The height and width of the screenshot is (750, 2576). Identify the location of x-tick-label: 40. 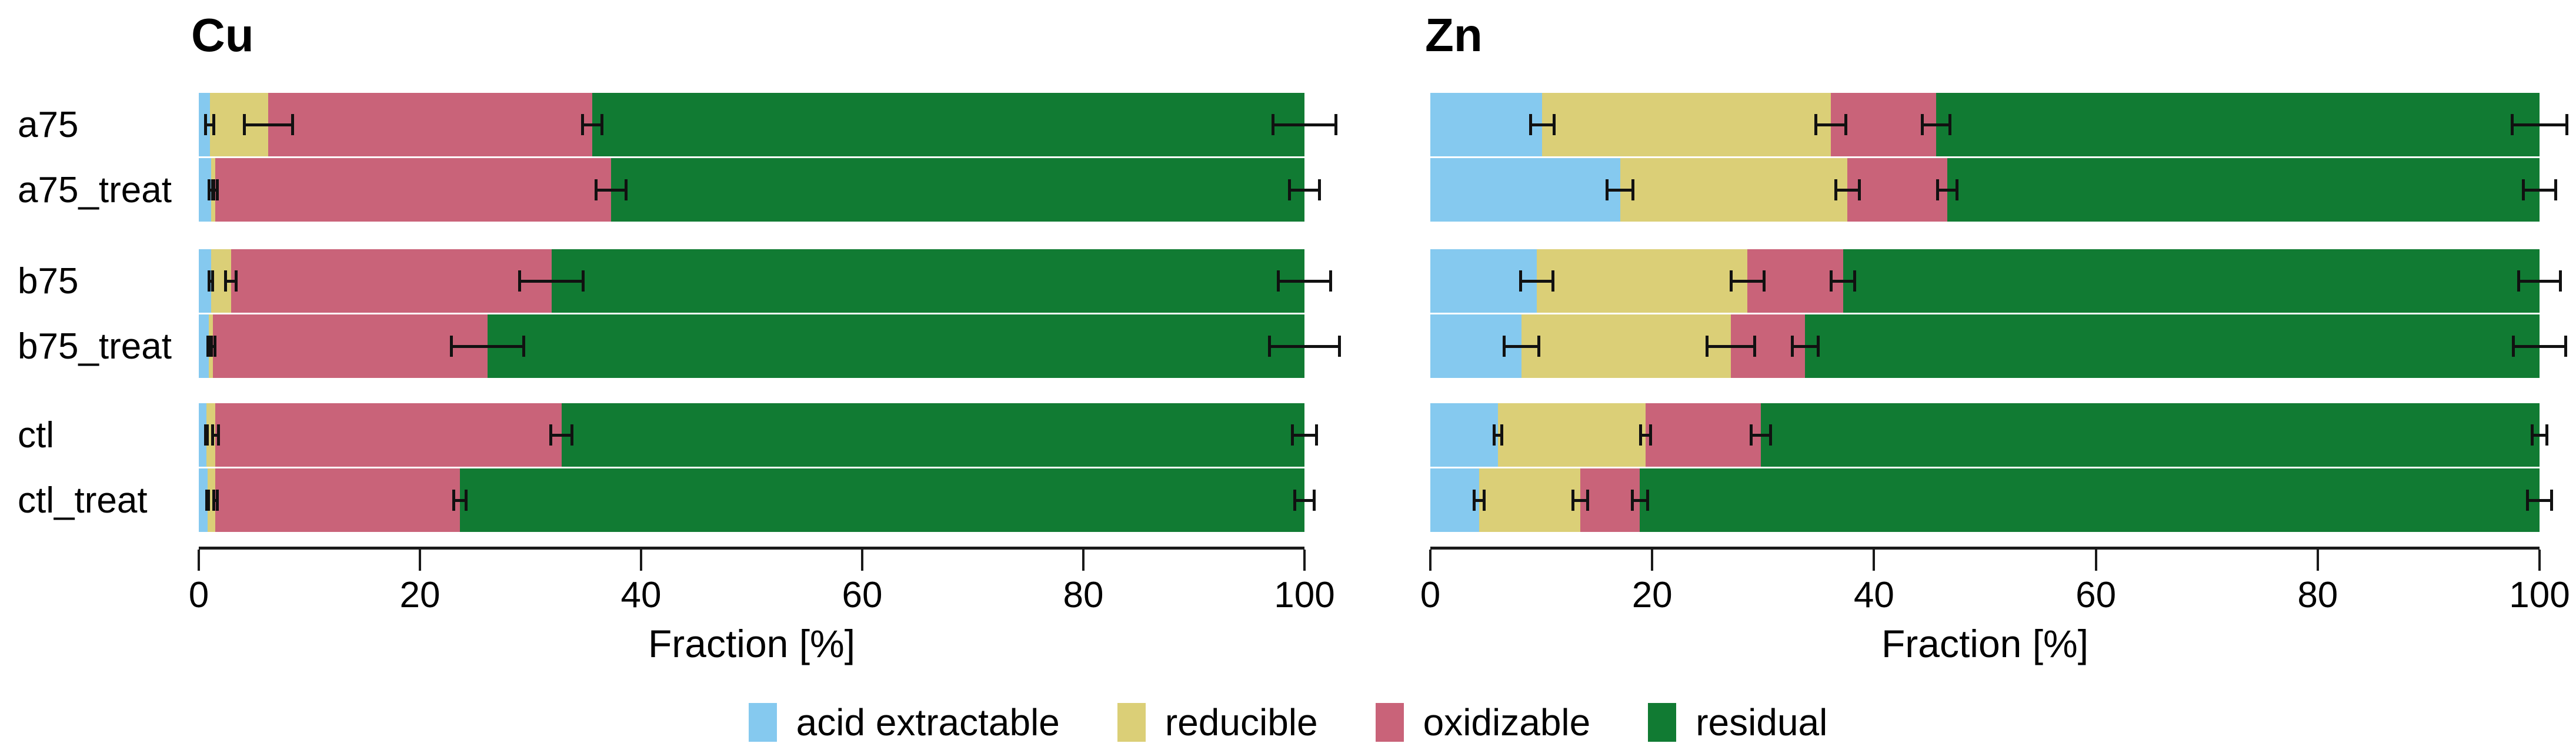
(641, 595).